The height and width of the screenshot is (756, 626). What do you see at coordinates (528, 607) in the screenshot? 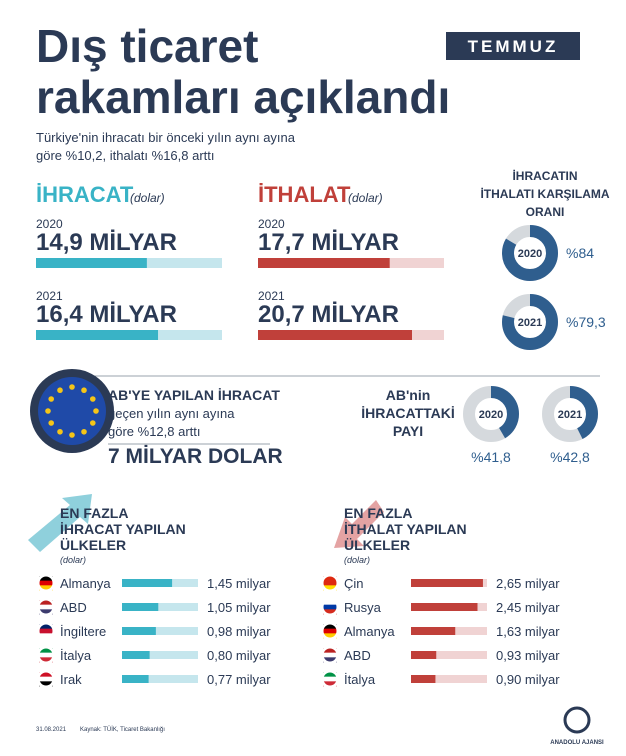
I see `value: 2,45 milyar` at bounding box center [528, 607].